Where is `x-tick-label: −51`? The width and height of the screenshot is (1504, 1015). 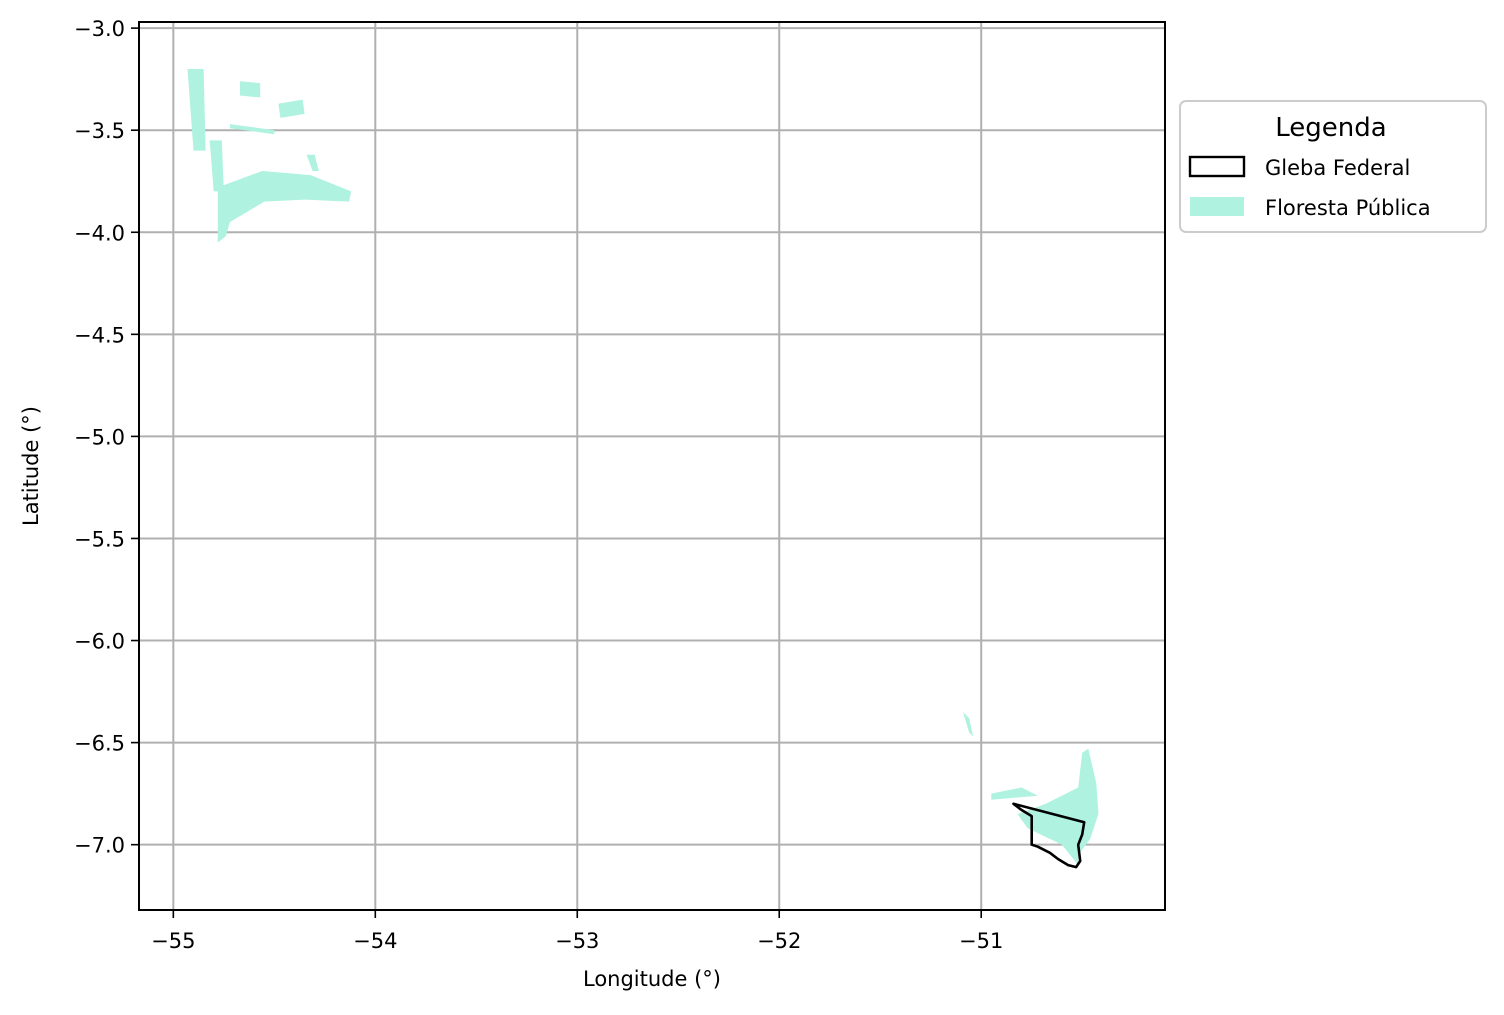 x-tick-label: −51 is located at coordinates (981, 941).